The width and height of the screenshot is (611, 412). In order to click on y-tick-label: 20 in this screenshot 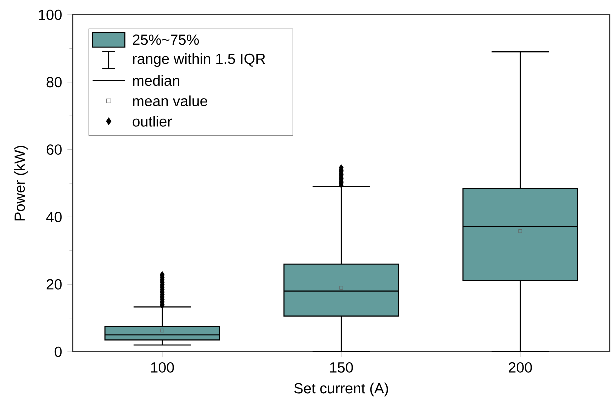, I will do `click(54, 284)`.